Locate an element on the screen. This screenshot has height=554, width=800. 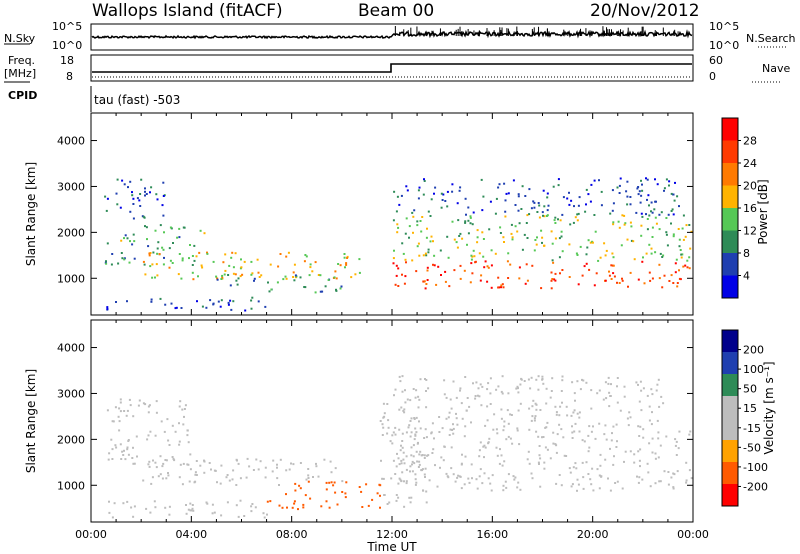
colorbar-tick-label: -50 is located at coordinates (752, 447).